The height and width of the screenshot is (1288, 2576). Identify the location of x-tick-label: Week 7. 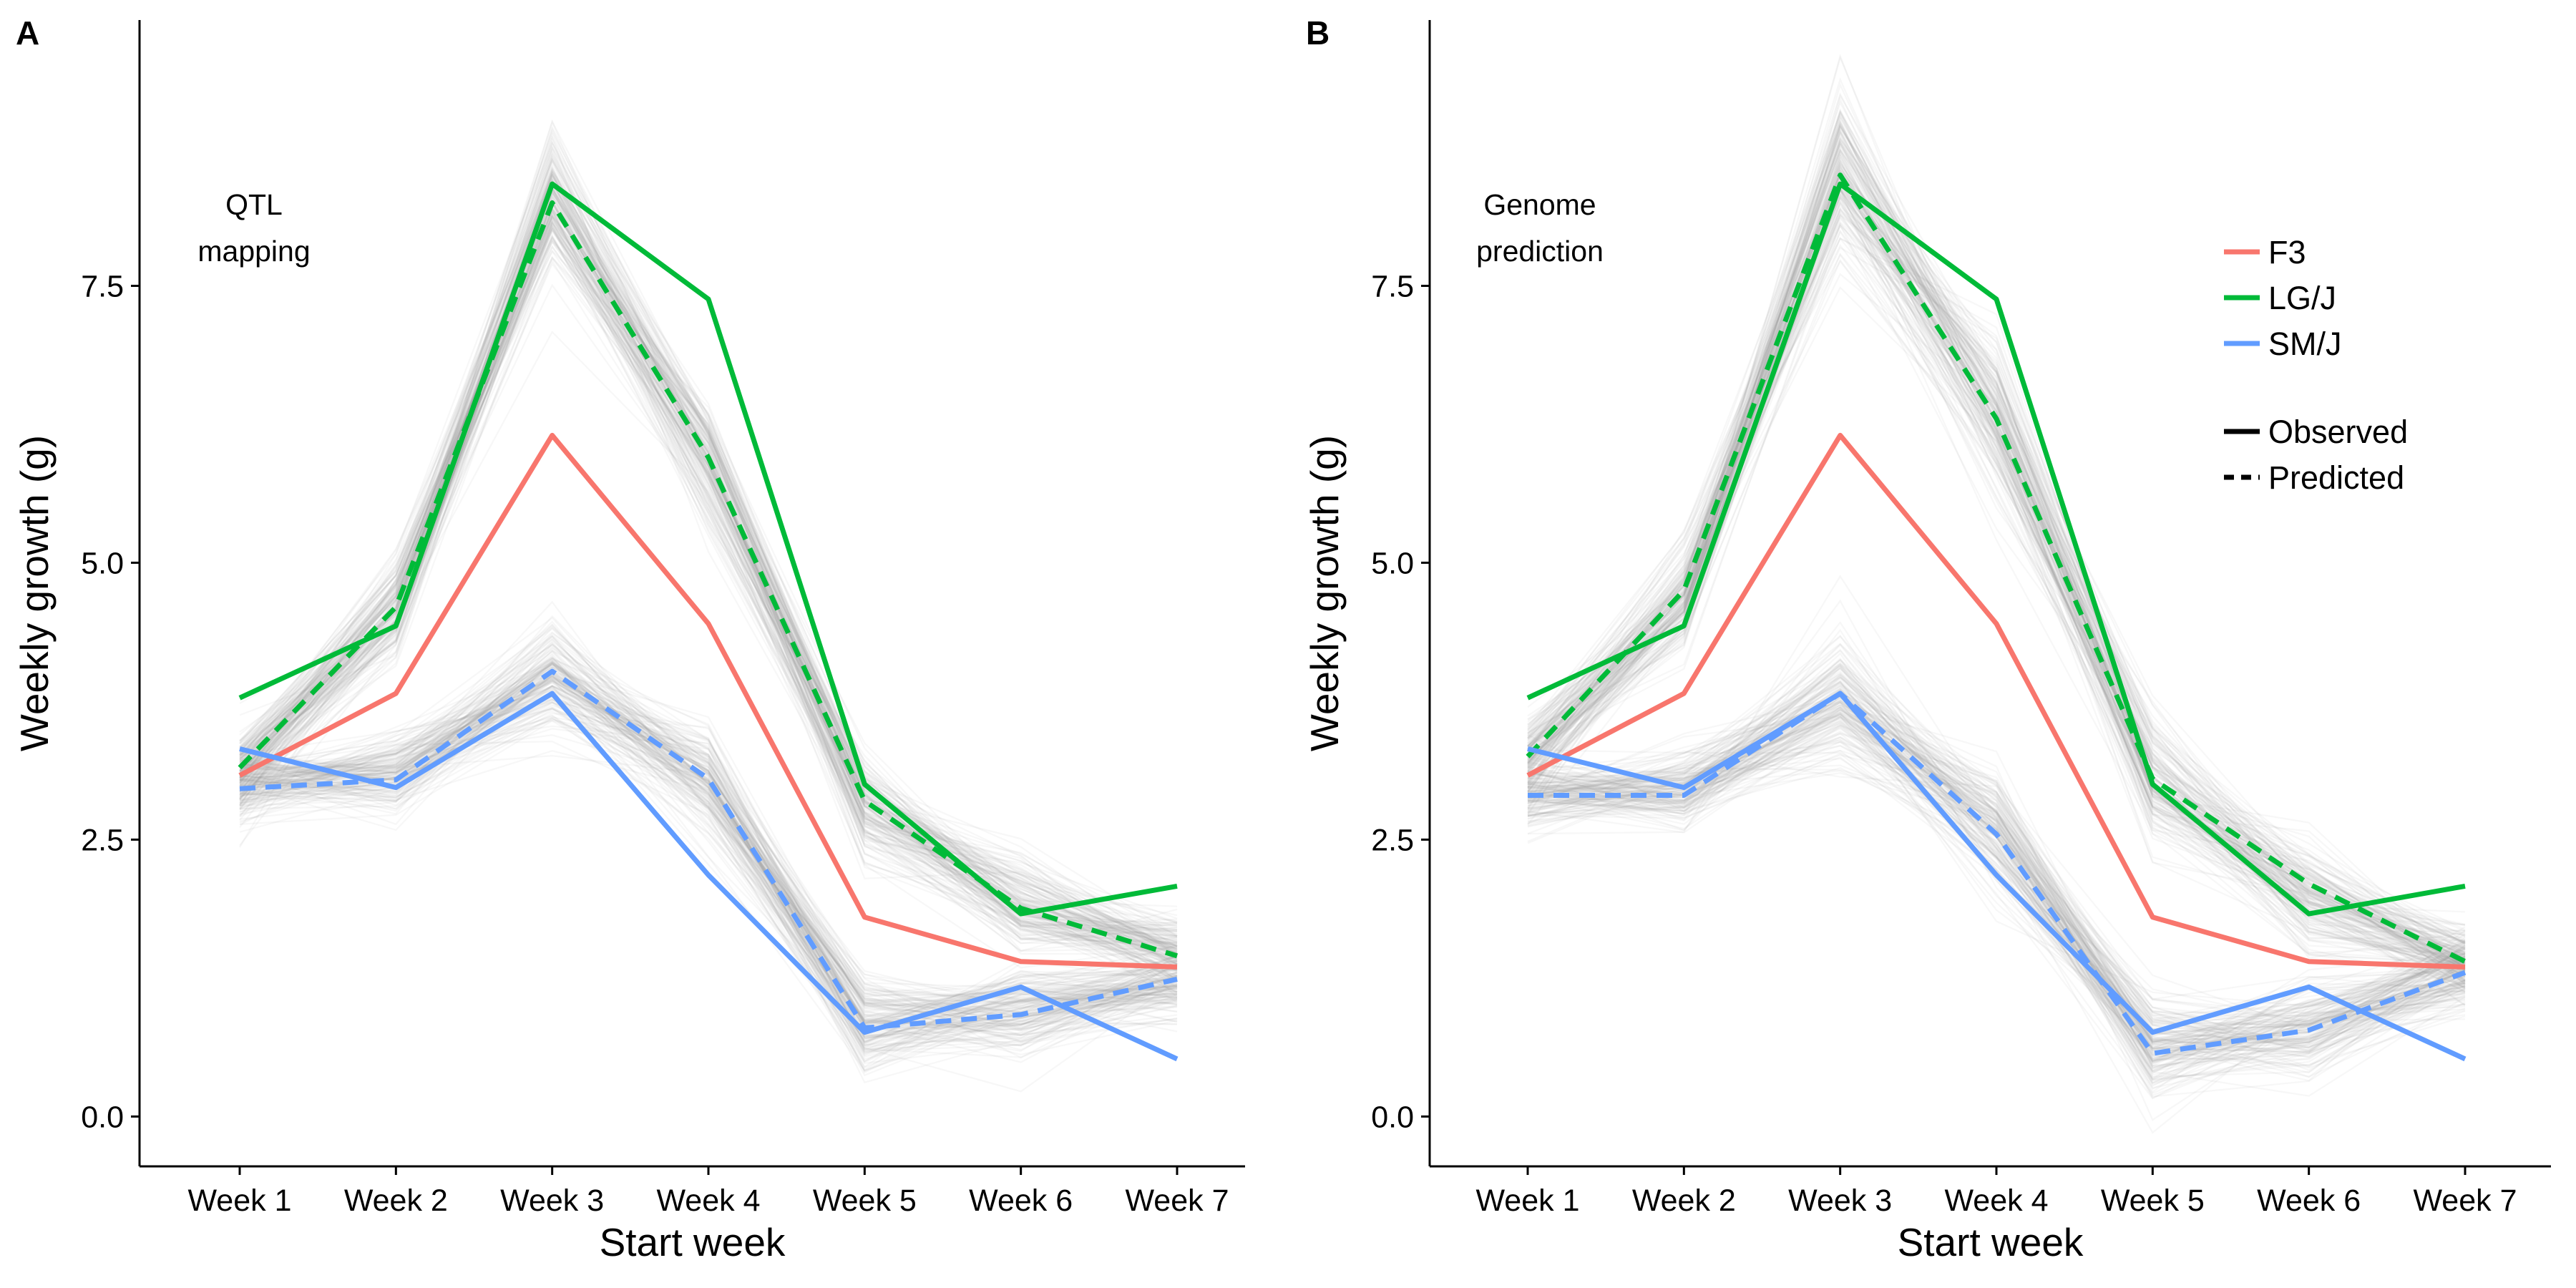
(1177, 1201).